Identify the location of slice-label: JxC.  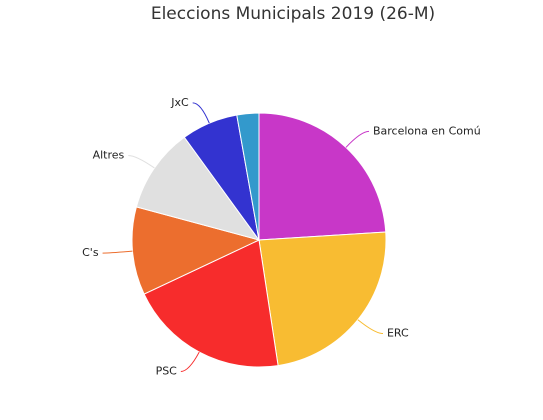
(179, 102).